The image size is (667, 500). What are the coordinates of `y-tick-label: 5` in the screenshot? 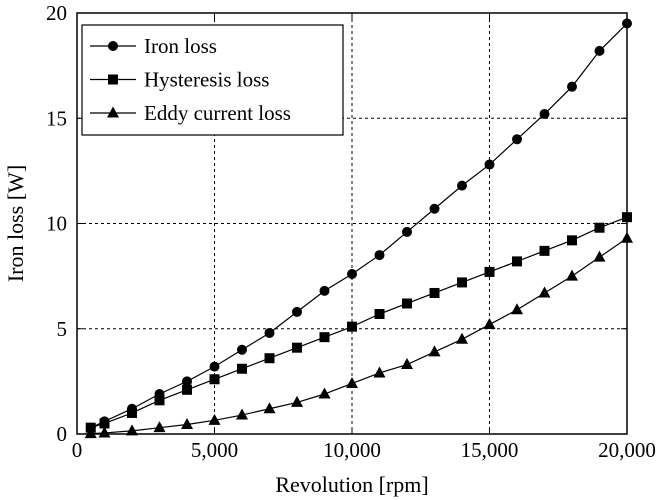 It's located at (62, 329).